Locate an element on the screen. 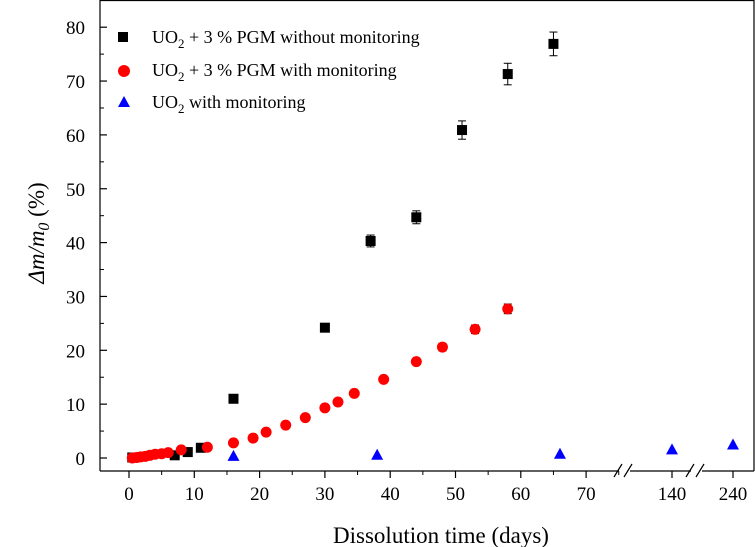 The width and height of the screenshot is (755, 547). legend-item: UO2 + 3 % PGM with monitoring is located at coordinates (257, 72).